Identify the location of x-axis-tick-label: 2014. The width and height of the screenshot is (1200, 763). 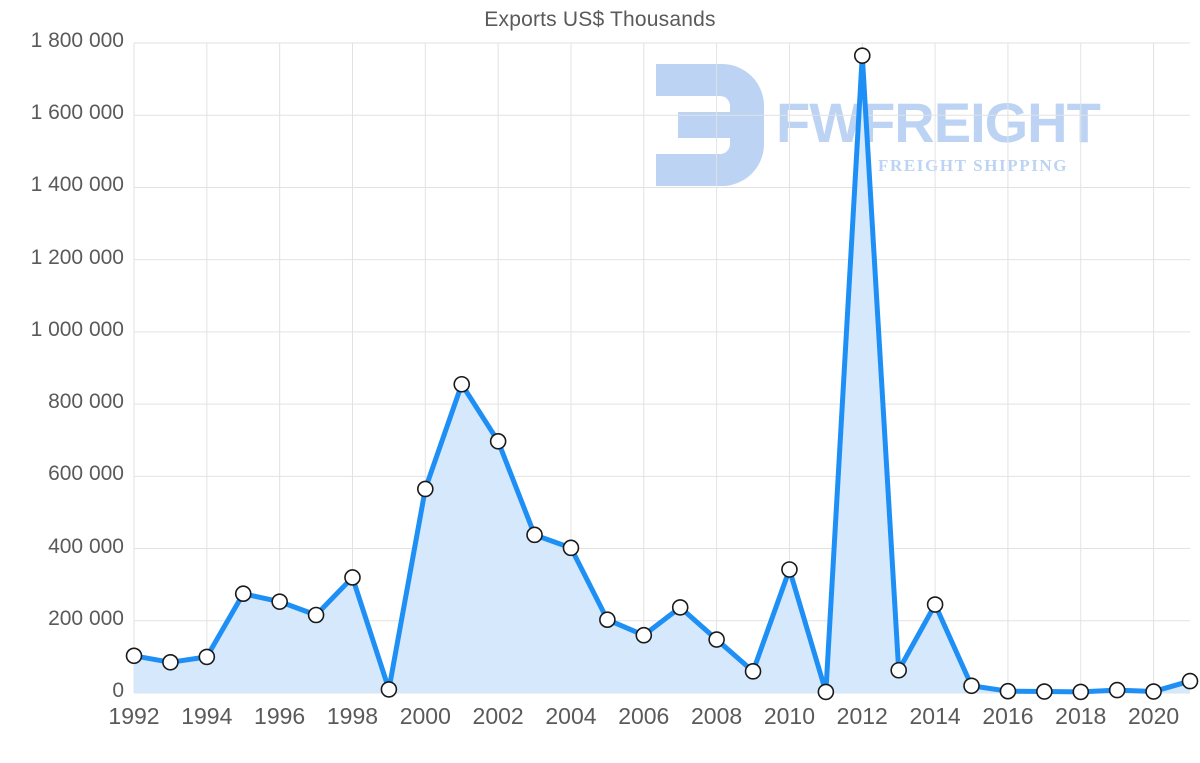
(935, 716).